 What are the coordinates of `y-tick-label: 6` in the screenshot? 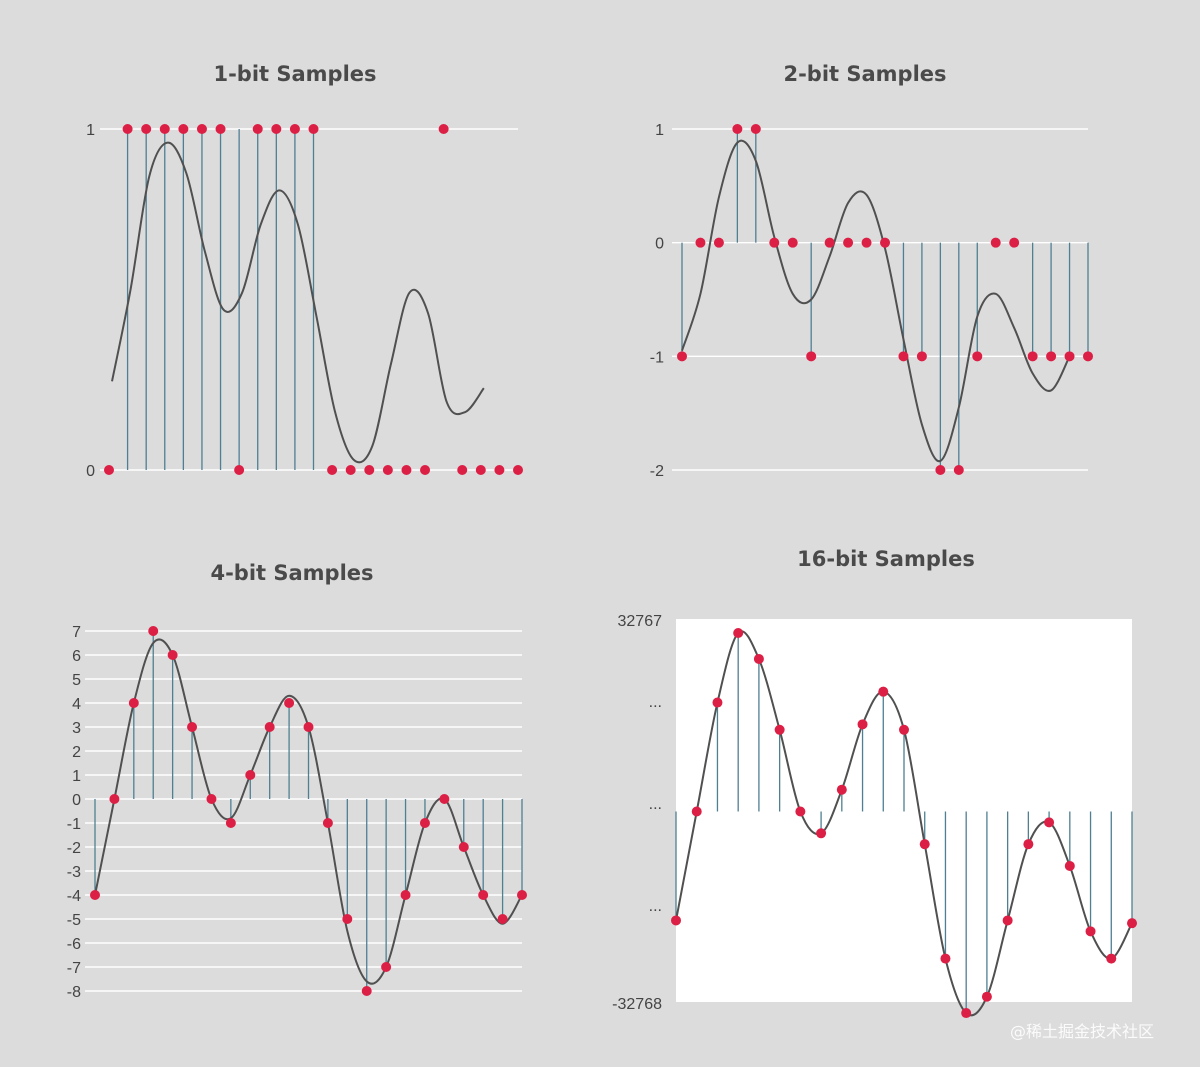 It's located at (76, 656).